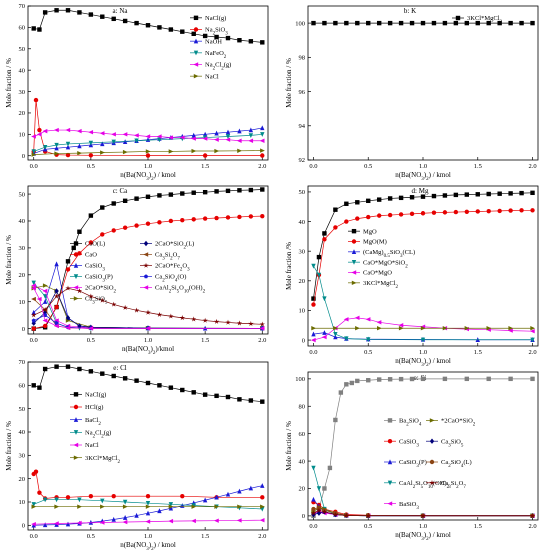  What do you see at coordinates (22, 49) in the screenshot?
I see `y-tick-label: 50` at bounding box center [22, 49].